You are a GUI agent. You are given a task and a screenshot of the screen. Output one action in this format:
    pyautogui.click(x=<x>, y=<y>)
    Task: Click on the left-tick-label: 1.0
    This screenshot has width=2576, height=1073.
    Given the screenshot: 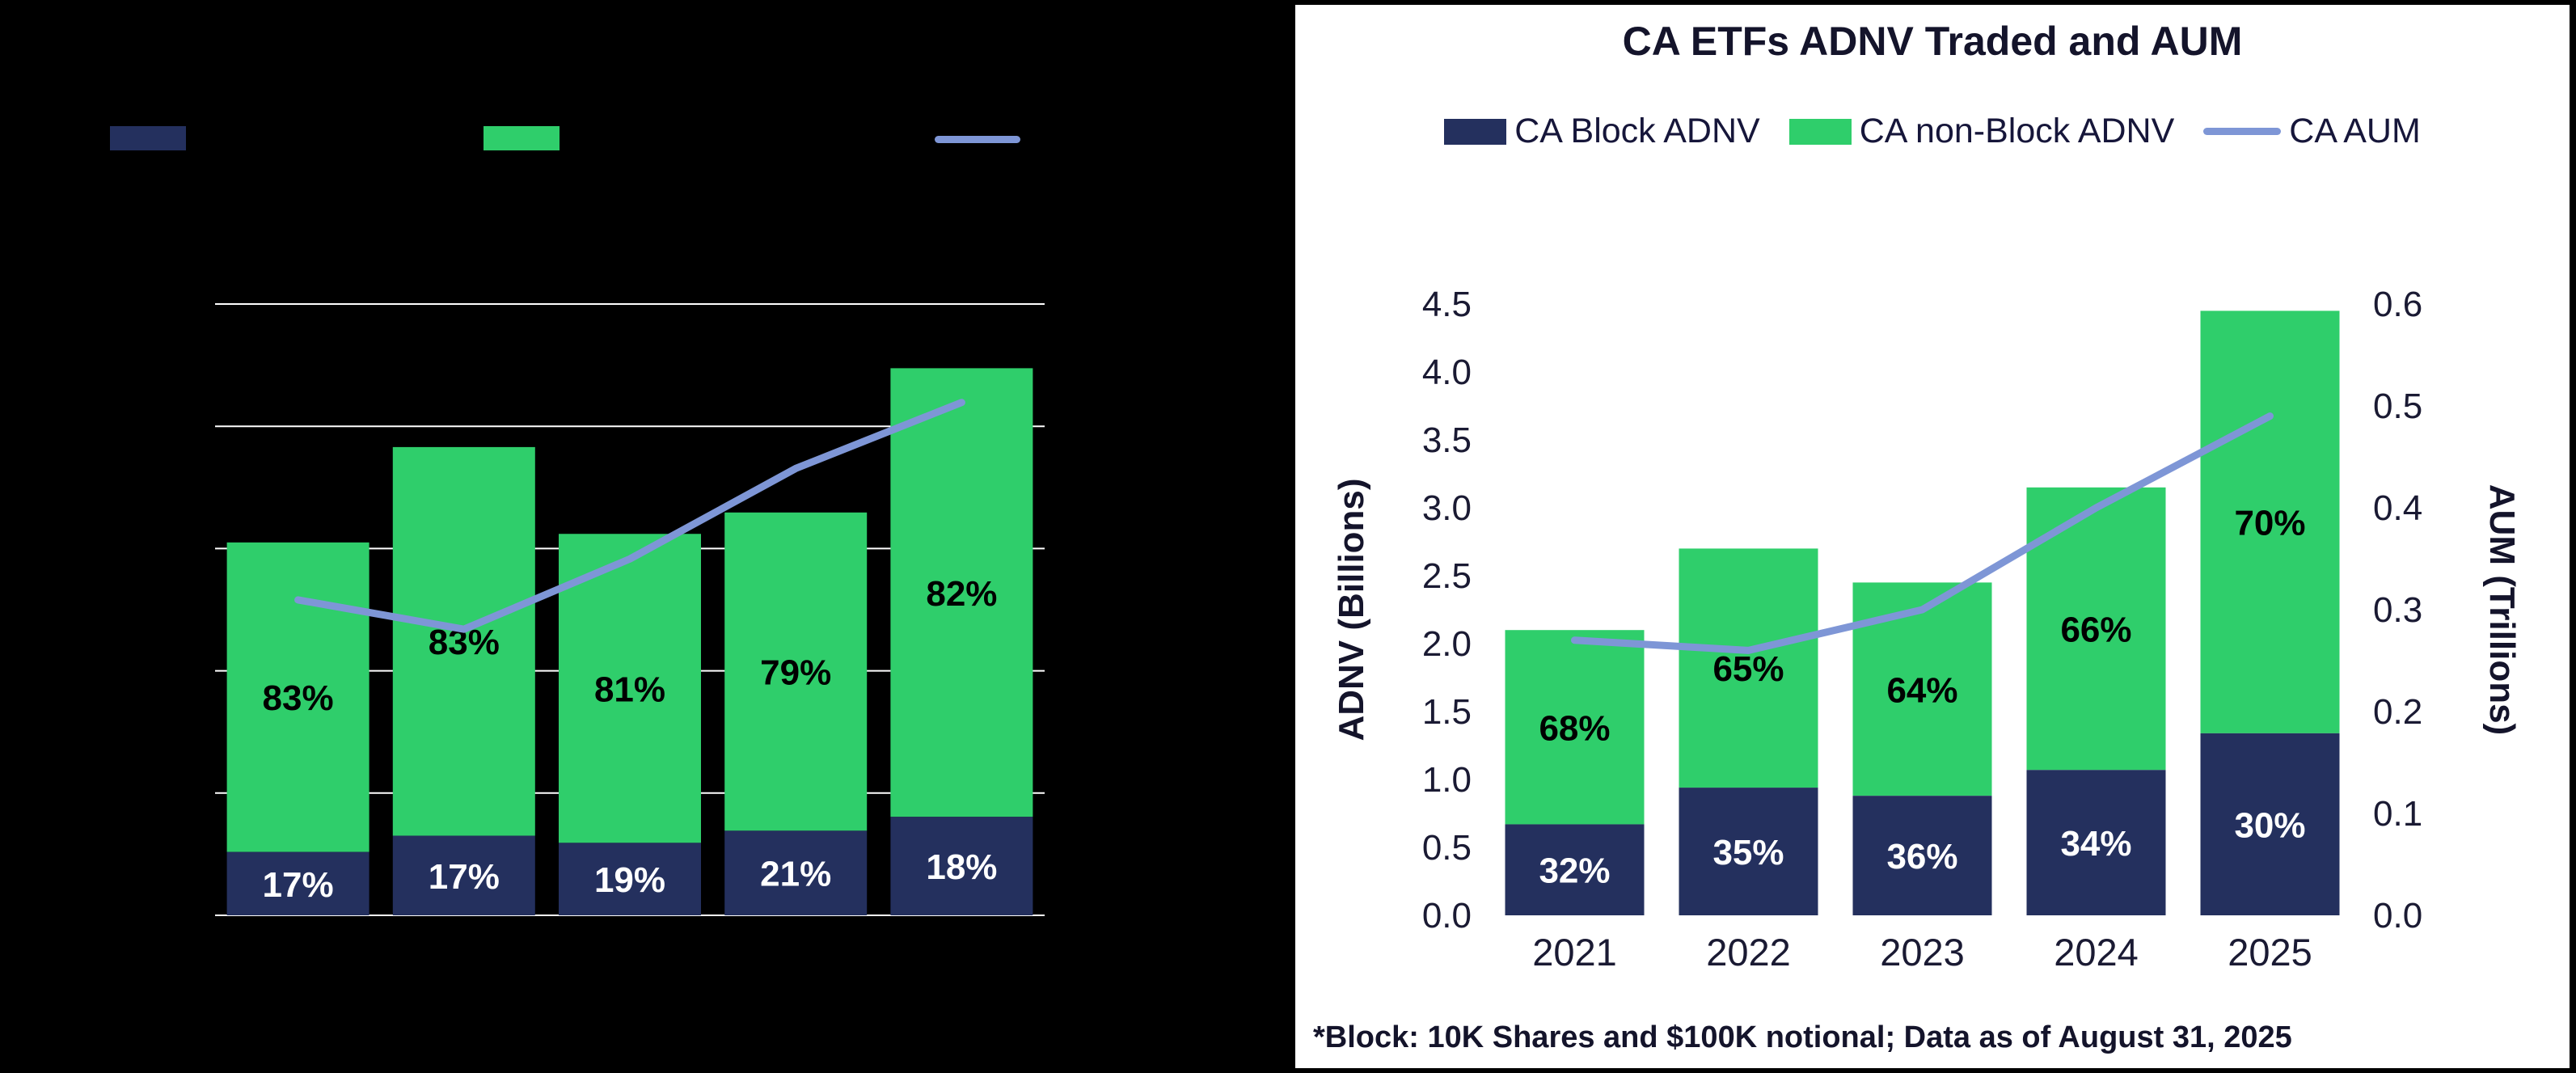 What is the action you would take?
    pyautogui.click(x=1447, y=780)
    